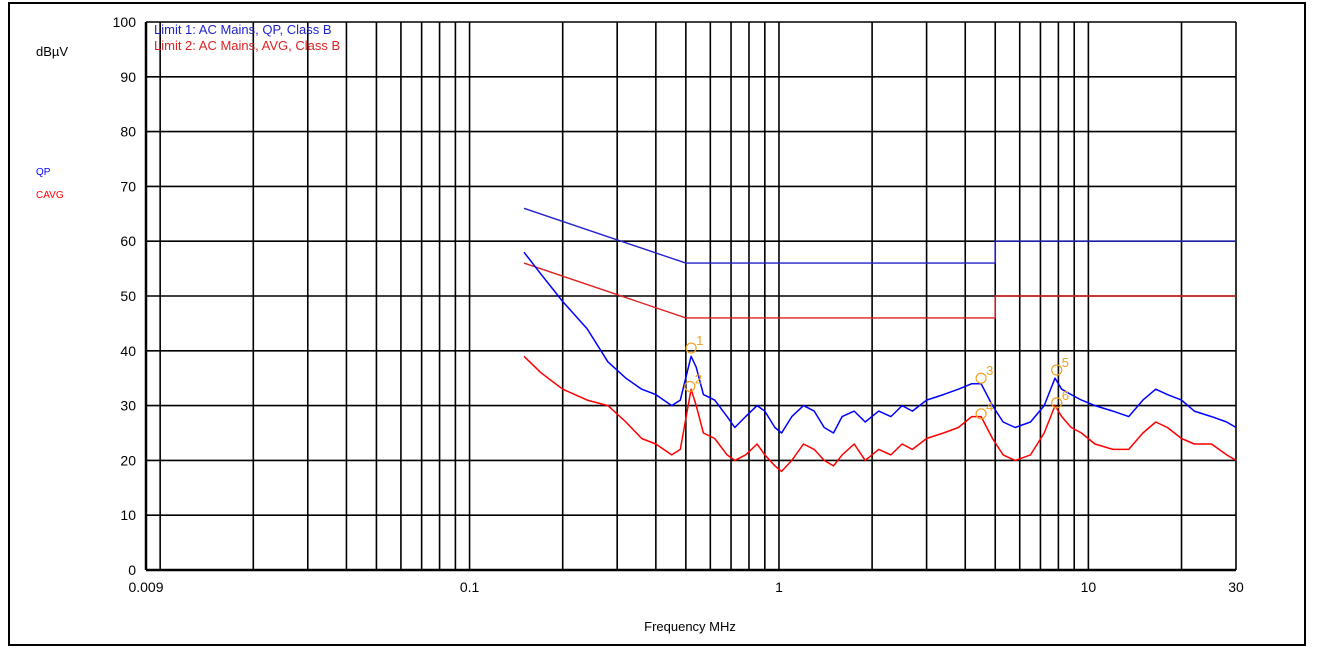 This screenshot has height=648, width=1322. Describe the element at coordinates (876, 376) in the screenshot. I see `peak-markers: 1 2 3 4 5 6` at that location.